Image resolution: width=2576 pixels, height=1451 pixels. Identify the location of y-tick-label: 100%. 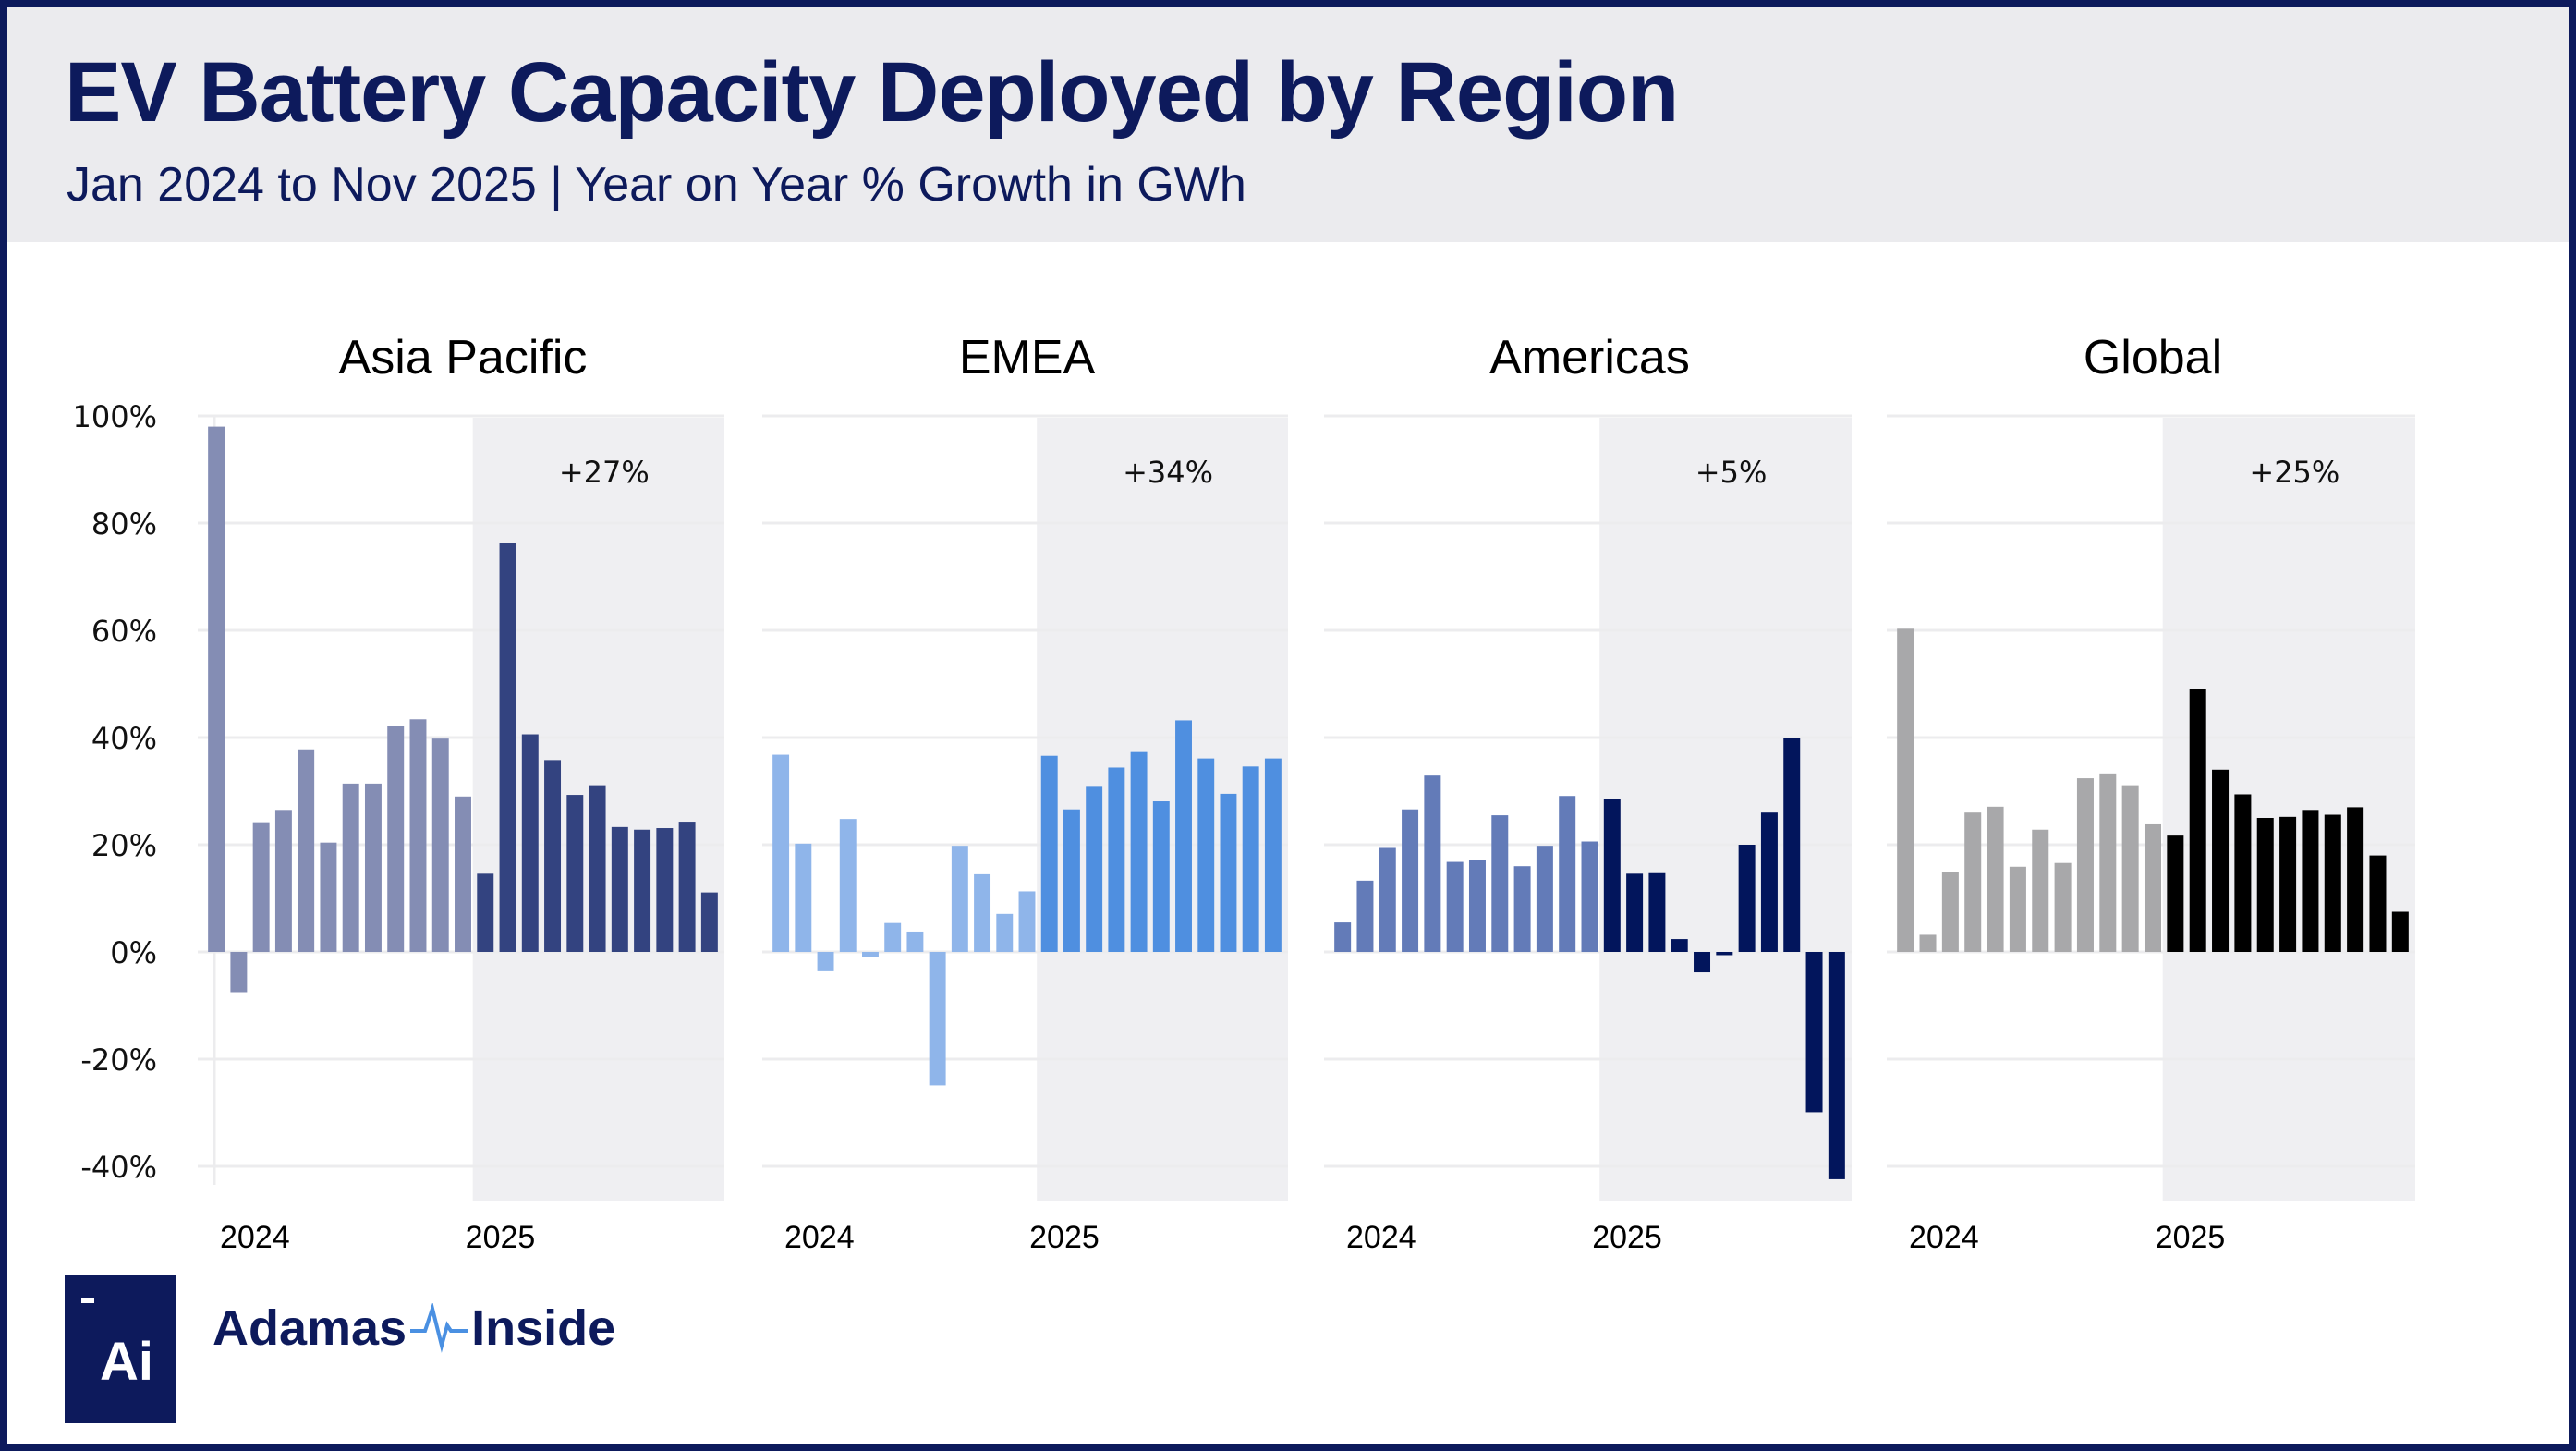
(115, 416).